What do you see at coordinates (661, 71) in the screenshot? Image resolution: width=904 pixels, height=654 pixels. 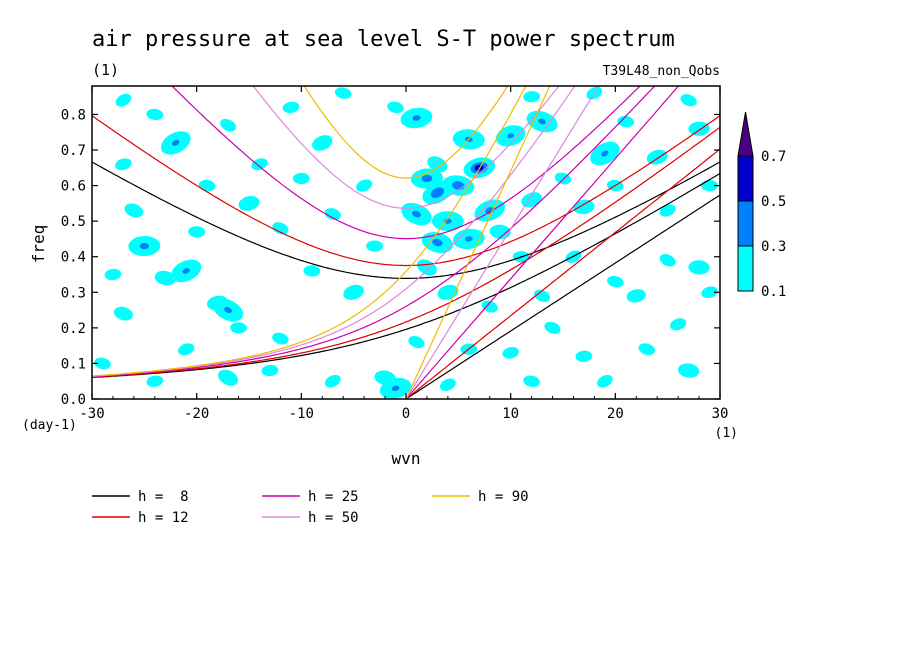 I see `chart-subtitle-right: T39L48_non_Qobs` at bounding box center [661, 71].